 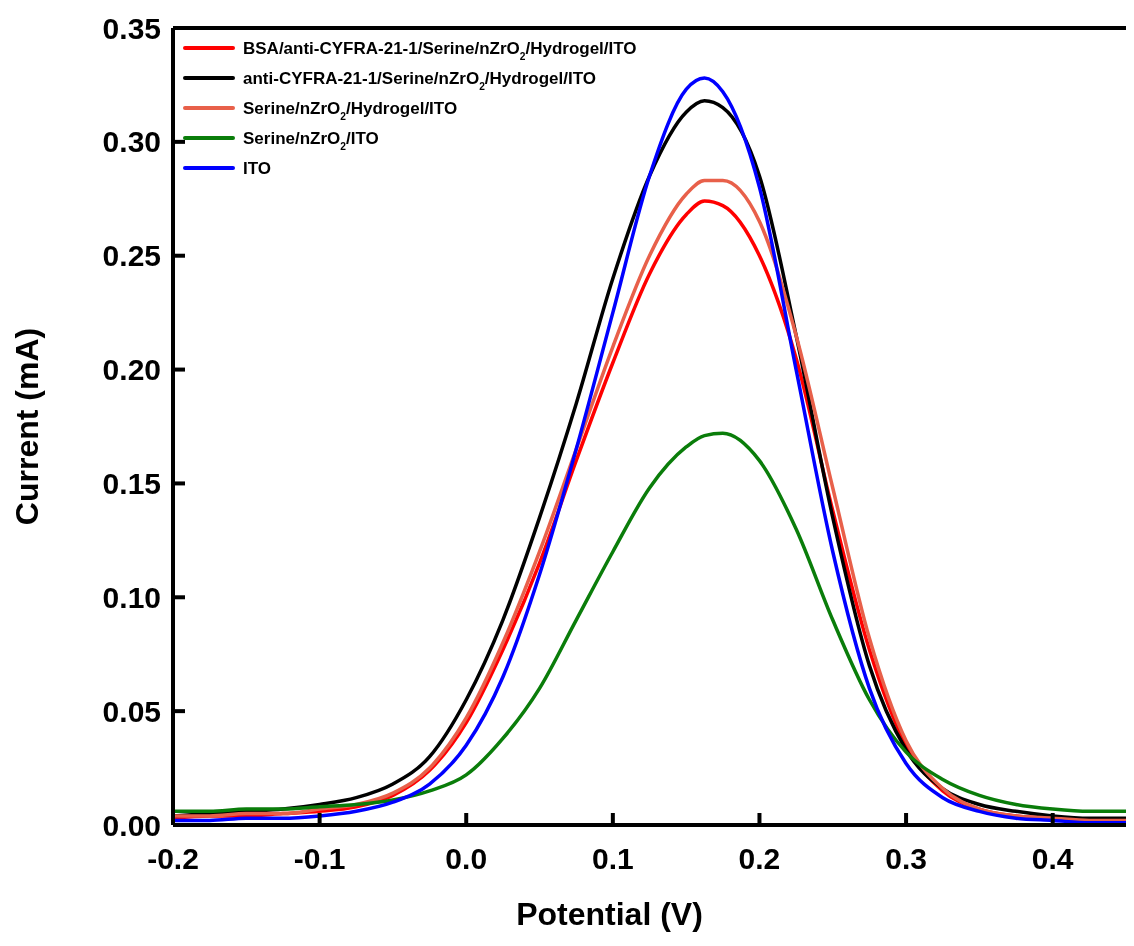 What do you see at coordinates (419, 80) in the screenshot?
I see `legend-label: anti-CYFRA-21-1/Serine/nZrO$_{2}$/Hydrogel/ITO` at bounding box center [419, 80].